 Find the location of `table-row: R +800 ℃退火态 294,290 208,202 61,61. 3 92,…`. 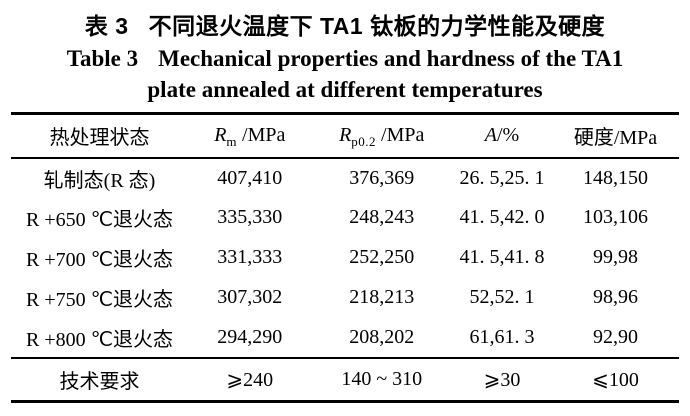

table-row: R +800 ℃退火态 294,290 208,202 61,61. 3 92,… is located at coordinates (345, 338).